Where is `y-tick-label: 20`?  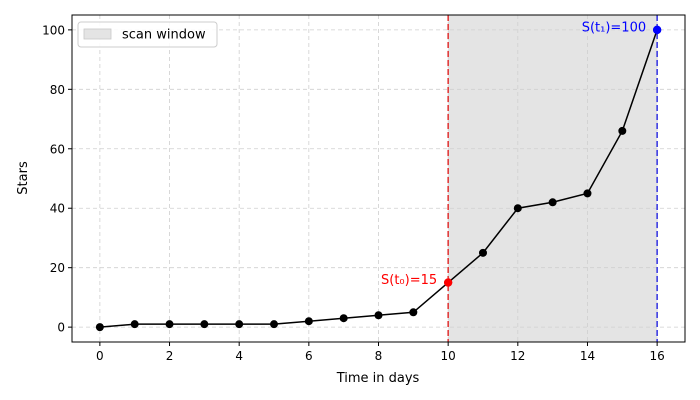 y-tick-label: 20 is located at coordinates (57, 268).